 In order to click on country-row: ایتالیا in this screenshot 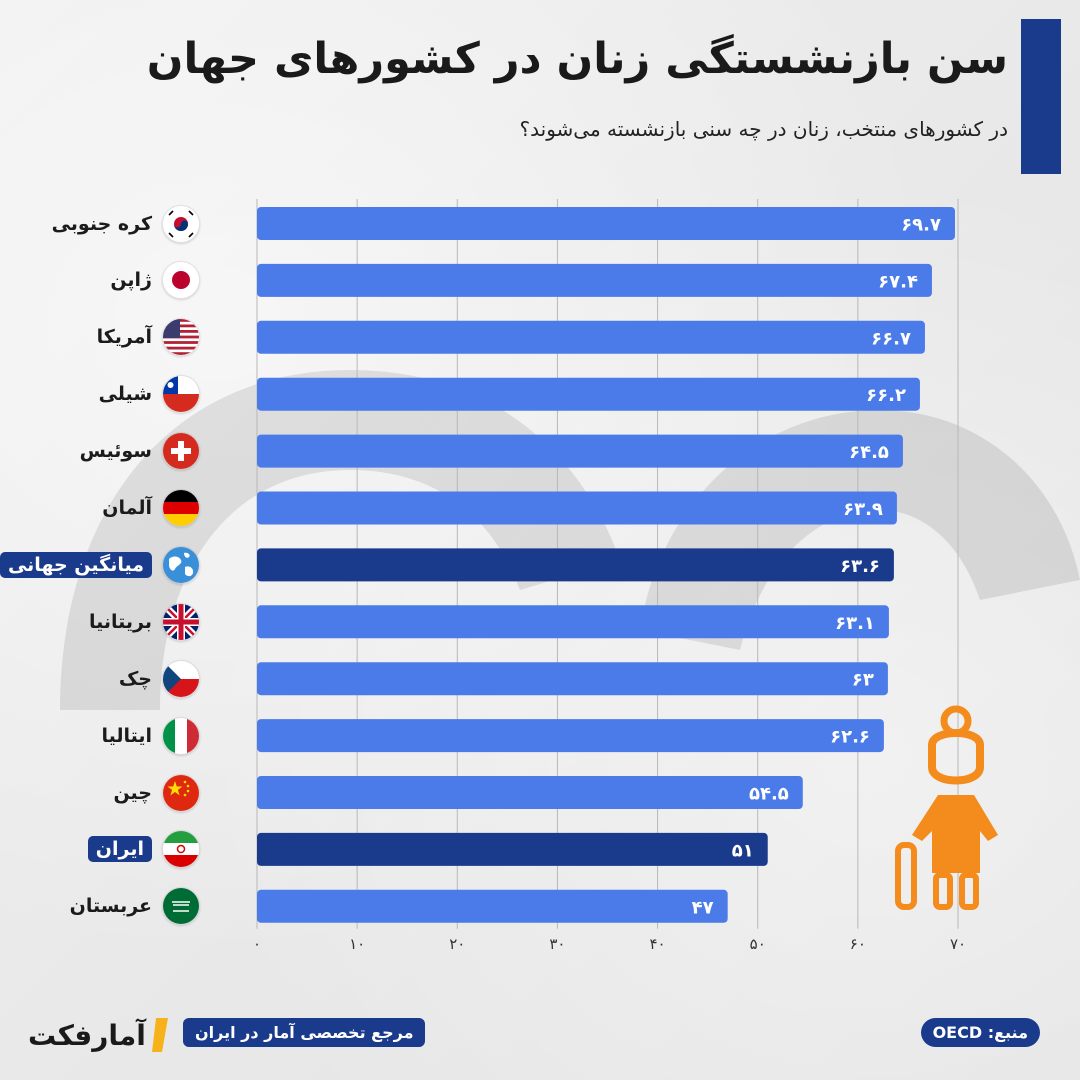, I will do `click(150, 735)`.